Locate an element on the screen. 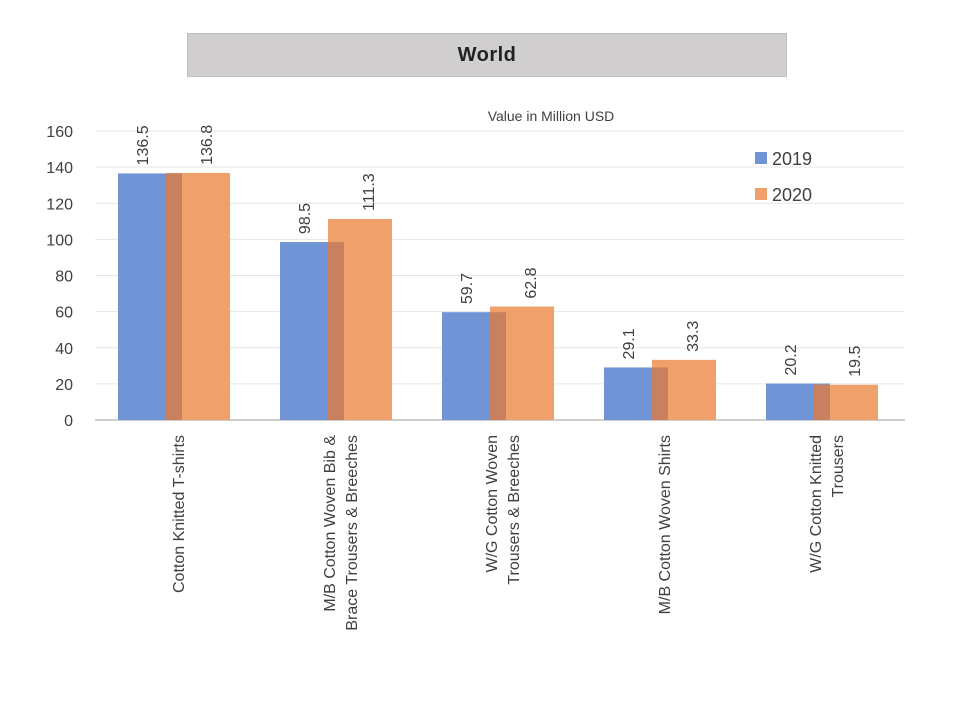 The width and height of the screenshot is (960, 720). data-label: 136.5 is located at coordinates (143, 145).